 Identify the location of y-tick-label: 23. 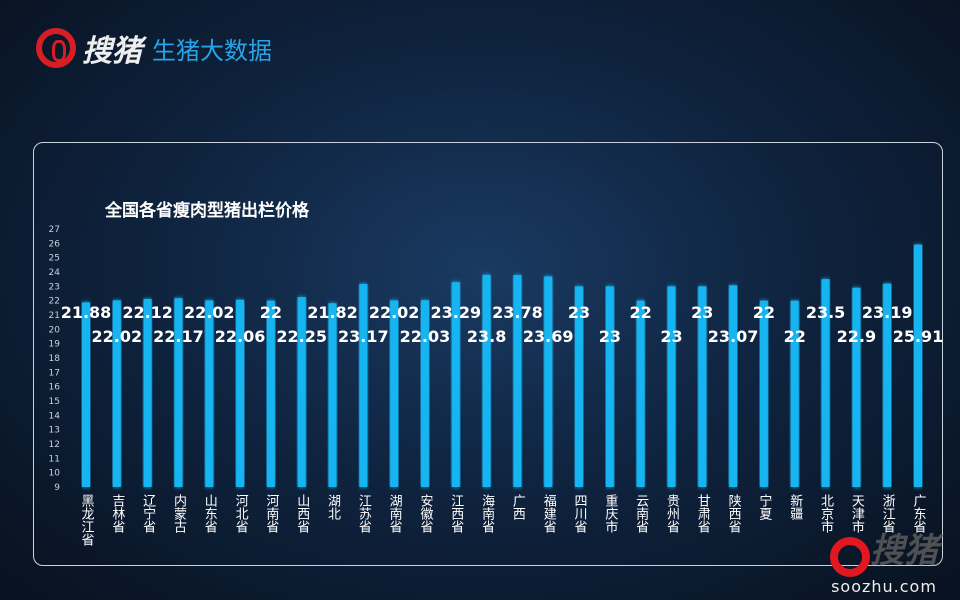
(54, 287).